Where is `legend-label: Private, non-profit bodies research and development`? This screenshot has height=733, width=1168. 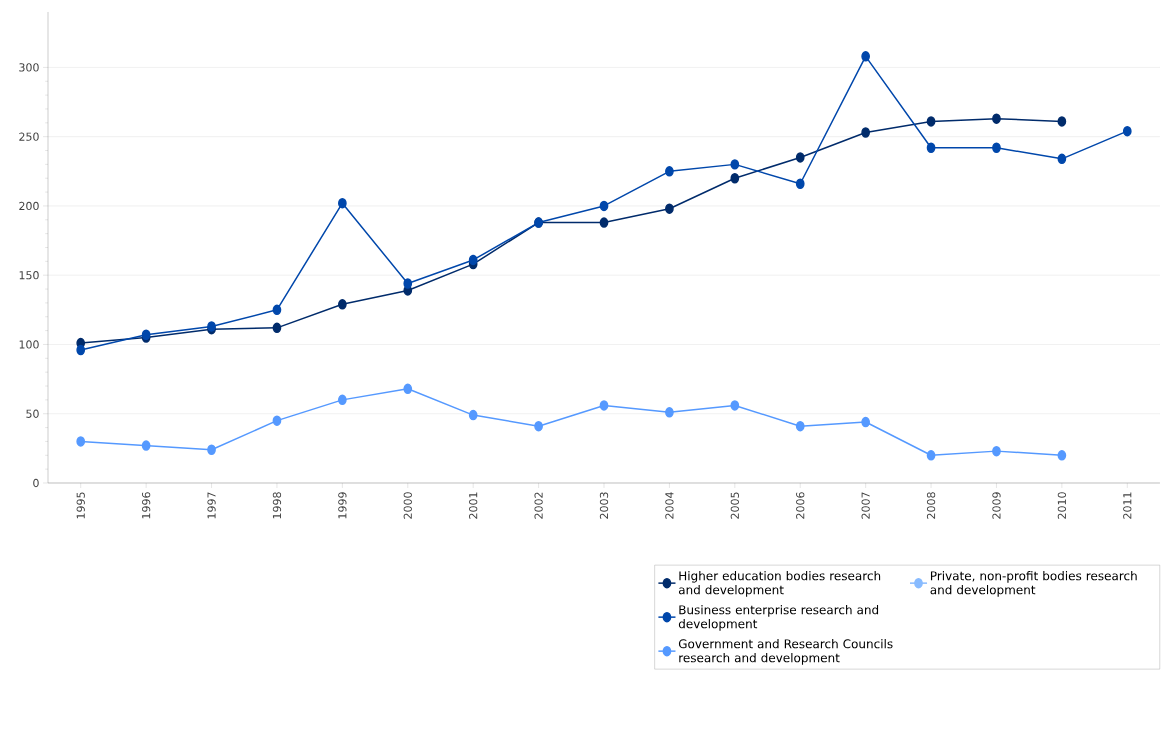 legend-label: Private, non-profit bodies research and development is located at coordinates (1033, 584).